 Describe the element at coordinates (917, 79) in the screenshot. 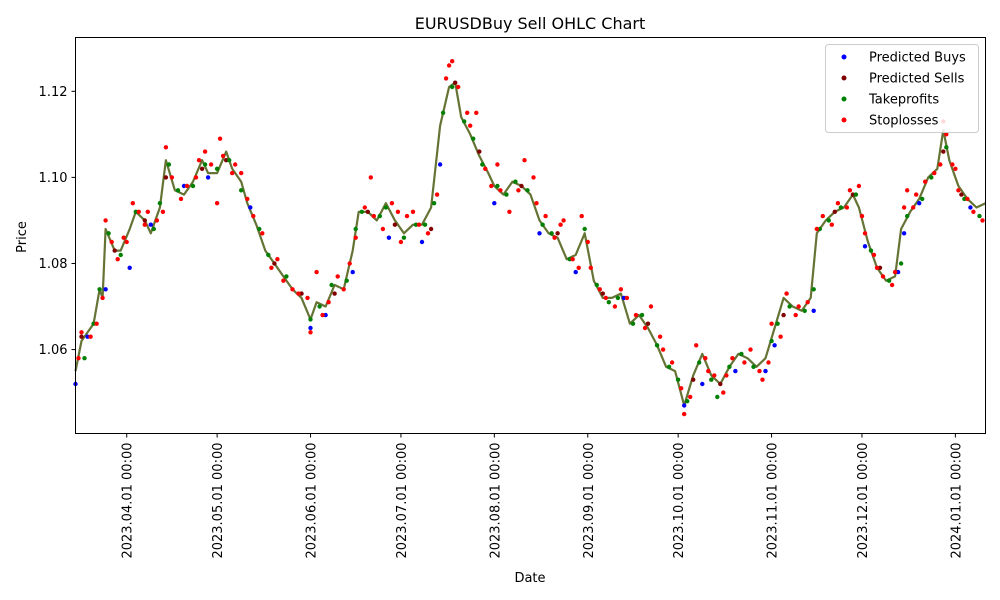

I see `legend-label-predicted-sells: Predicted Sells` at that location.